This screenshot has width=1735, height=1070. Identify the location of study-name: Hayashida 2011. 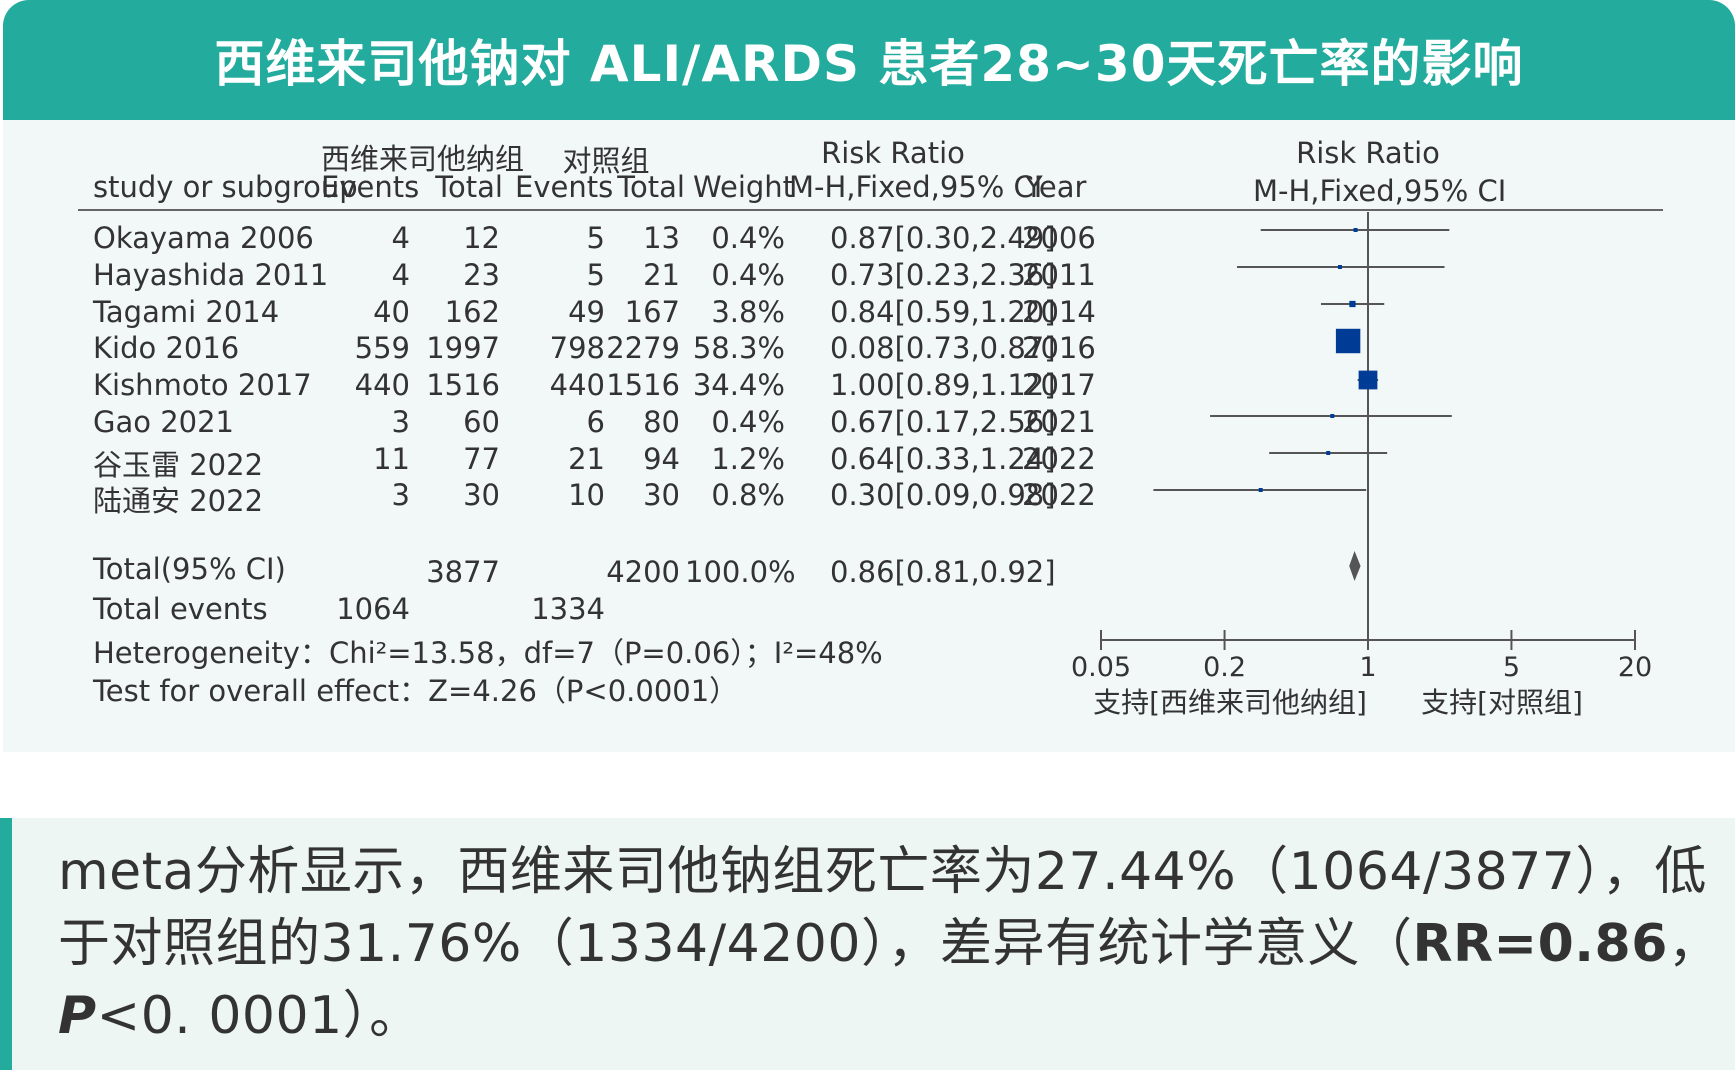
(211, 275).